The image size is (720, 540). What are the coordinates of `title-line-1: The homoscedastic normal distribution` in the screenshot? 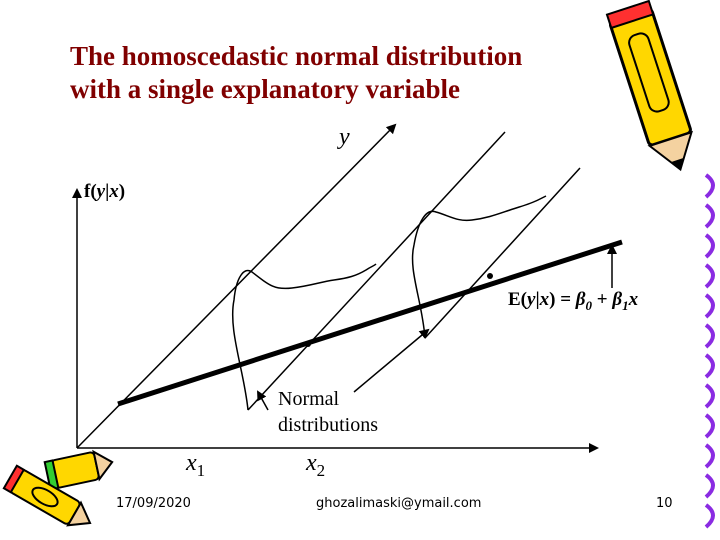 It's located at (296, 56).